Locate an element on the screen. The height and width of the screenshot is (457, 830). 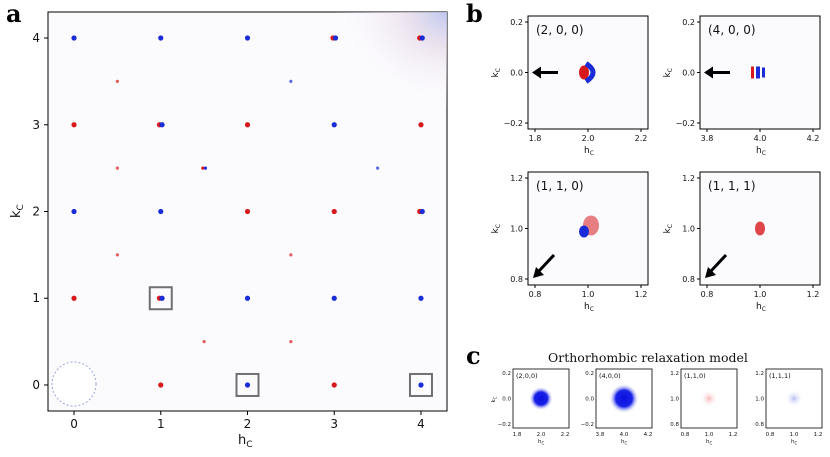
zoom-1-xlabel: hC is located at coordinates (761, 151).